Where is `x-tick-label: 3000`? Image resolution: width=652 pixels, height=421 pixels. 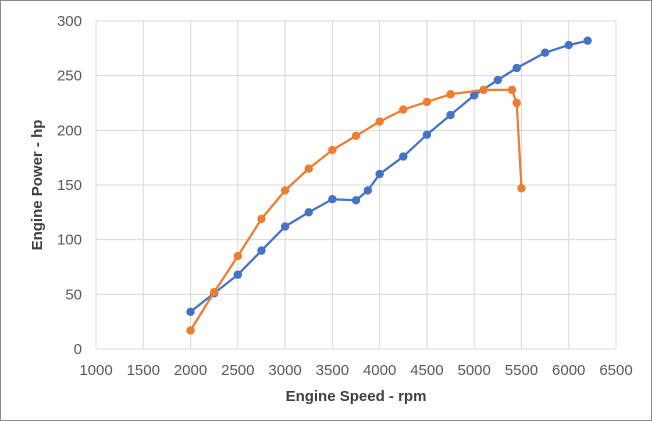
x-tick-label: 3000 is located at coordinates (284, 370).